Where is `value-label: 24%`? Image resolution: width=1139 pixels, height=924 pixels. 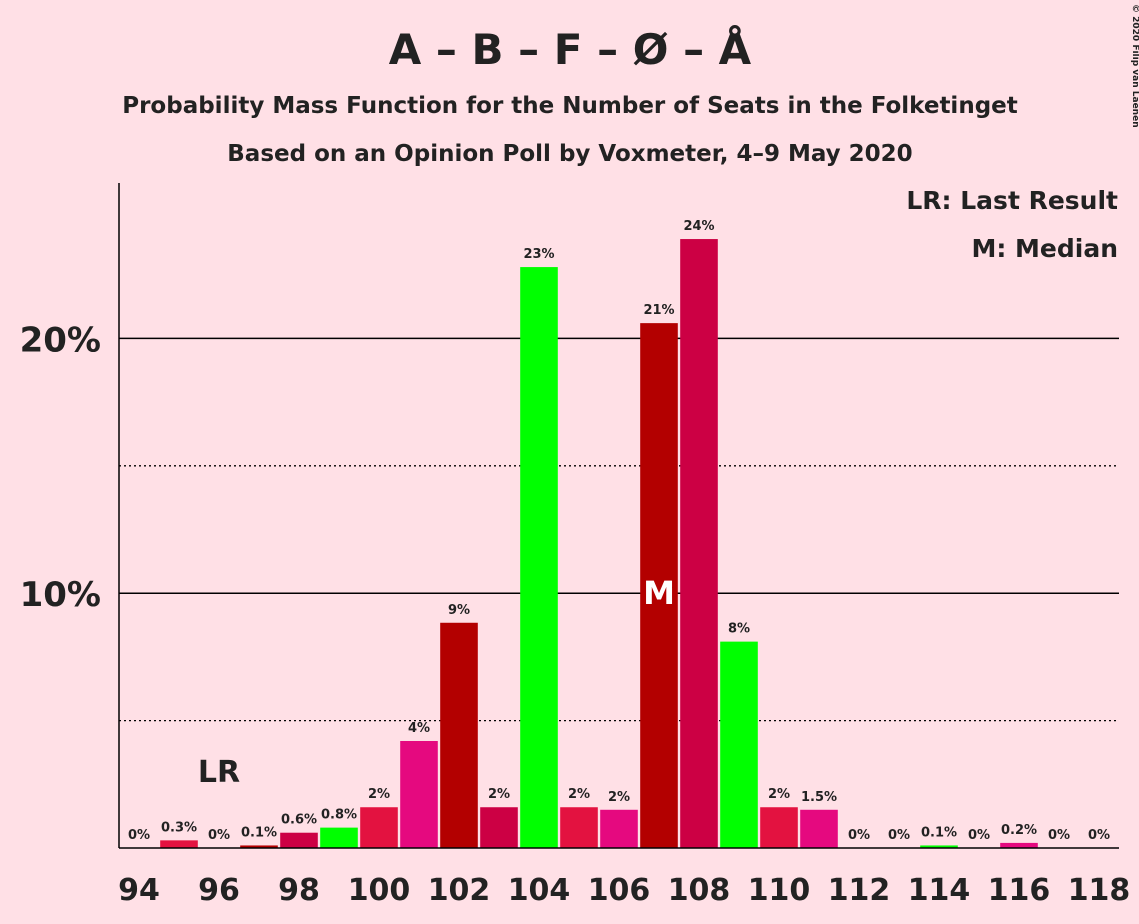
value-label: 24% is located at coordinates (698, 226).